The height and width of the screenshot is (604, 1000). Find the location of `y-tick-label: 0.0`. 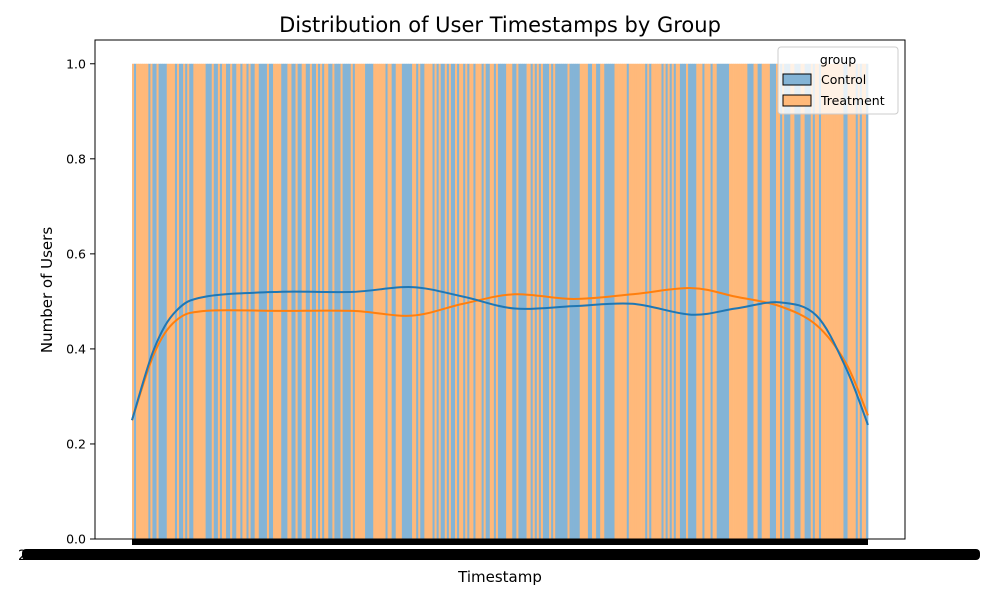

y-tick-label: 0.0 is located at coordinates (76, 539).